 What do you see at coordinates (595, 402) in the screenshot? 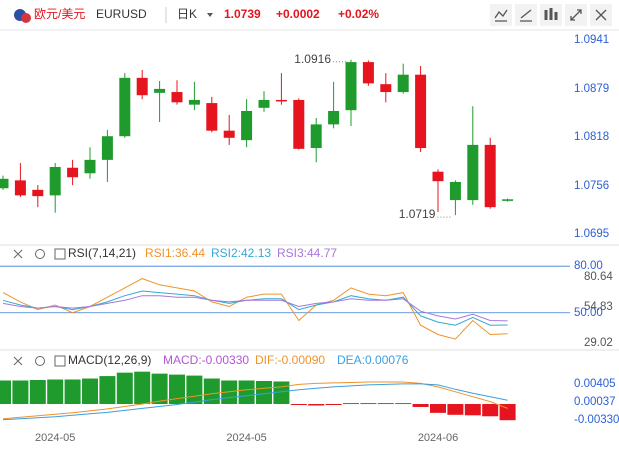
I see `y-tick-label: 0.00037` at bounding box center [595, 402].